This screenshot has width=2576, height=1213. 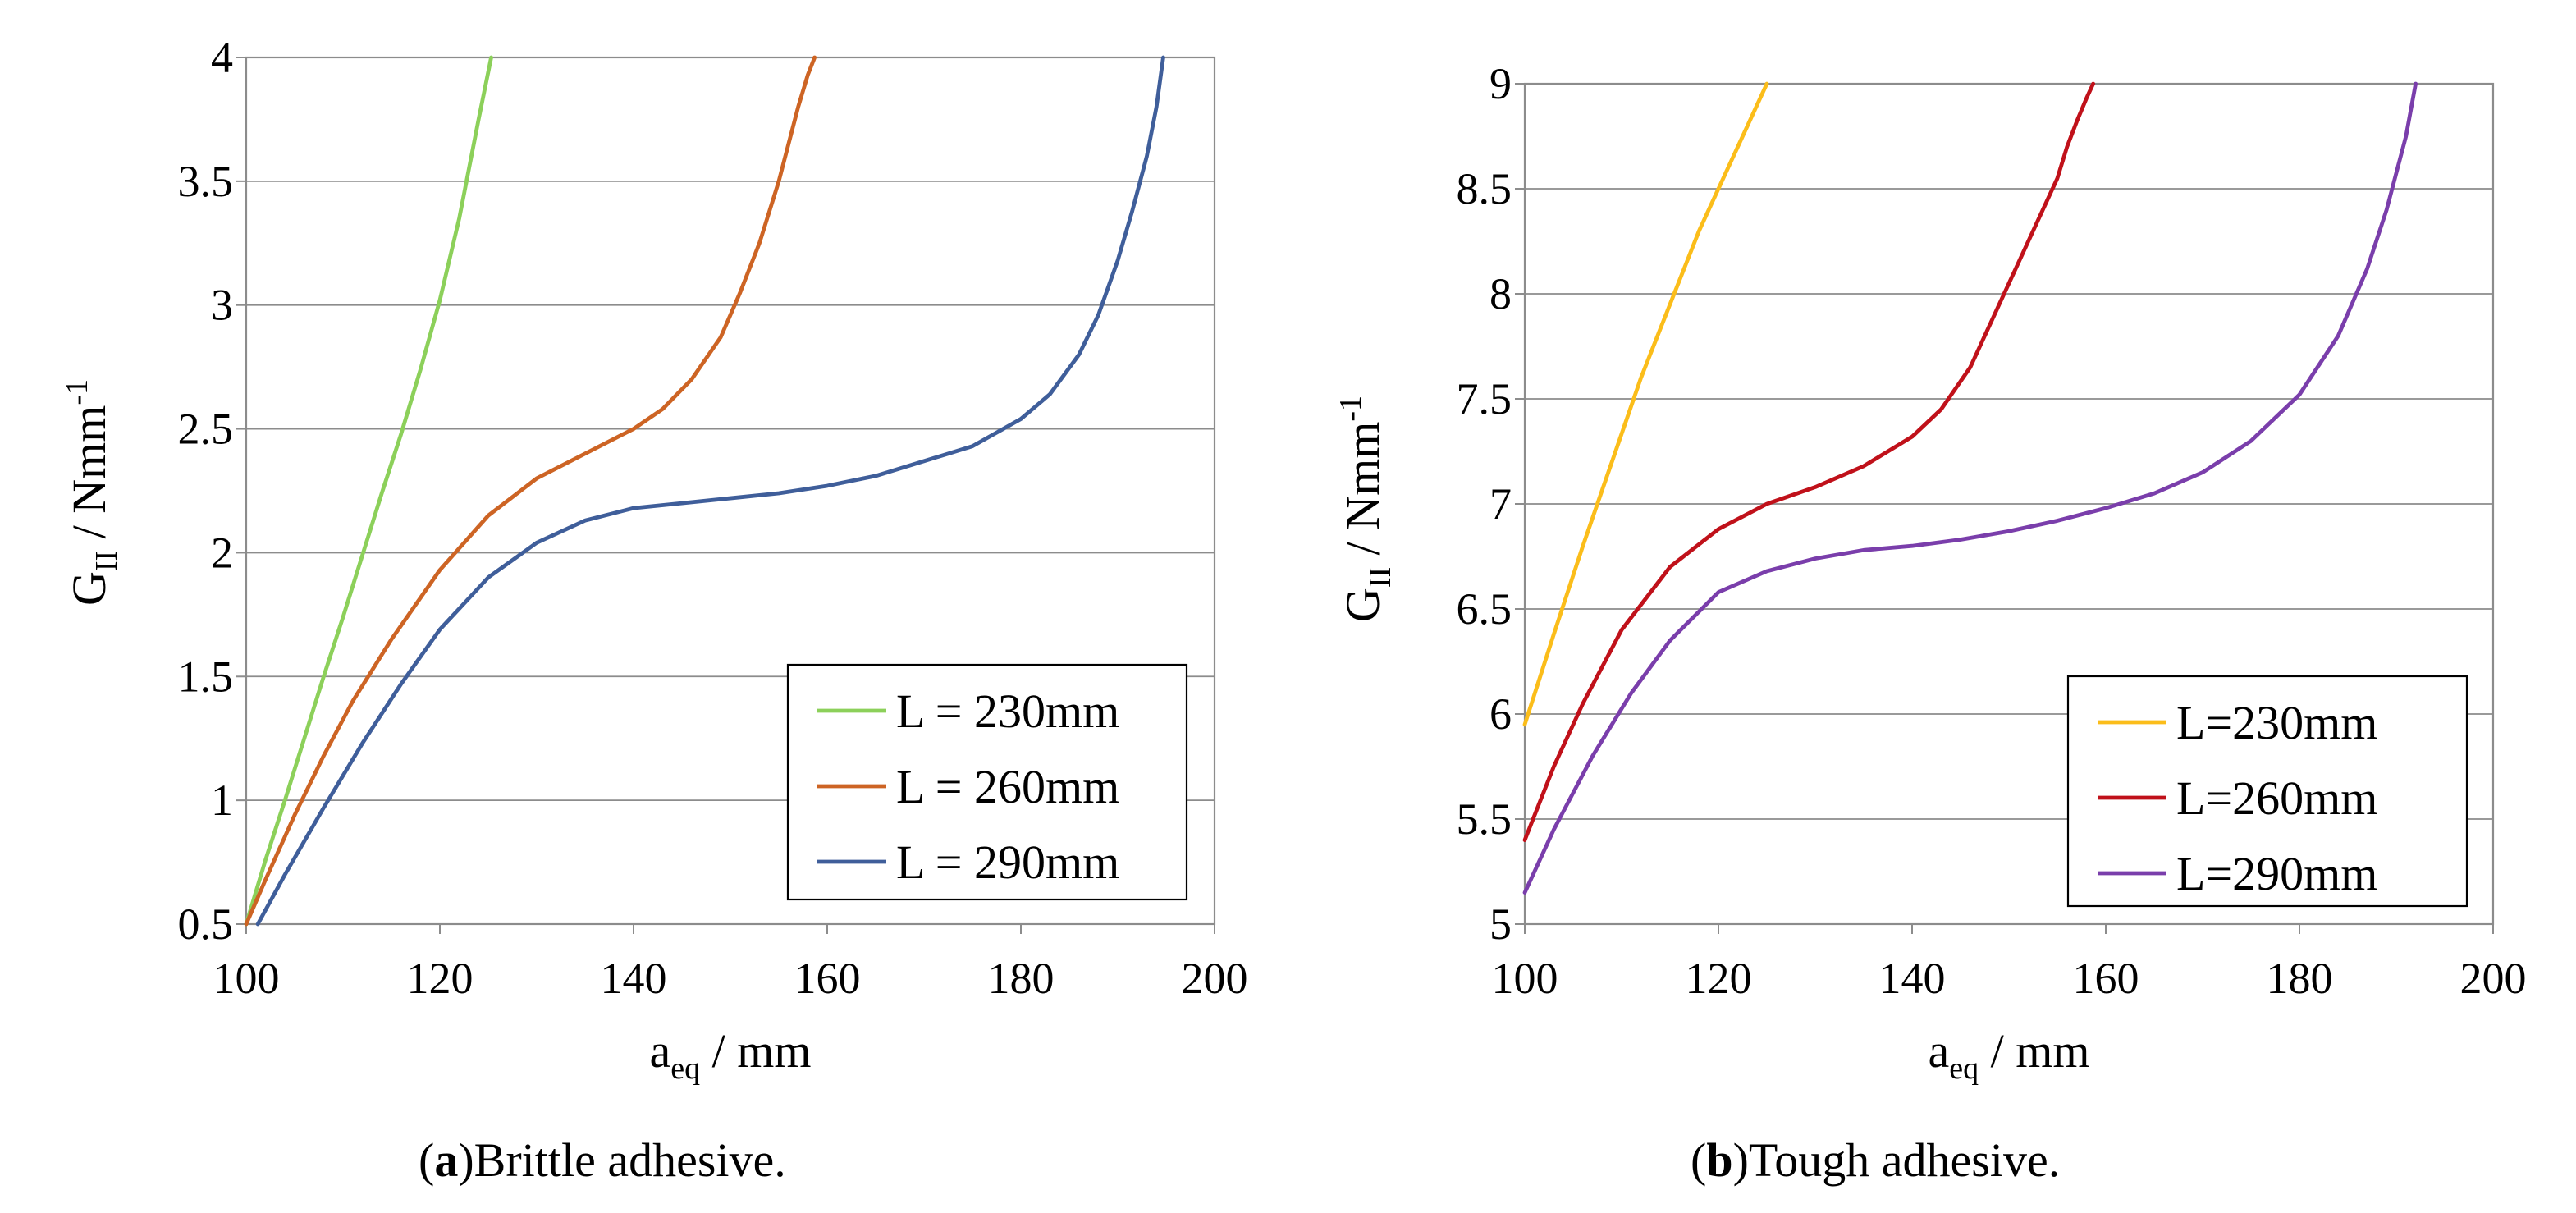 I want to click on ytick-label-a-3: 2, so click(x=222, y=552).